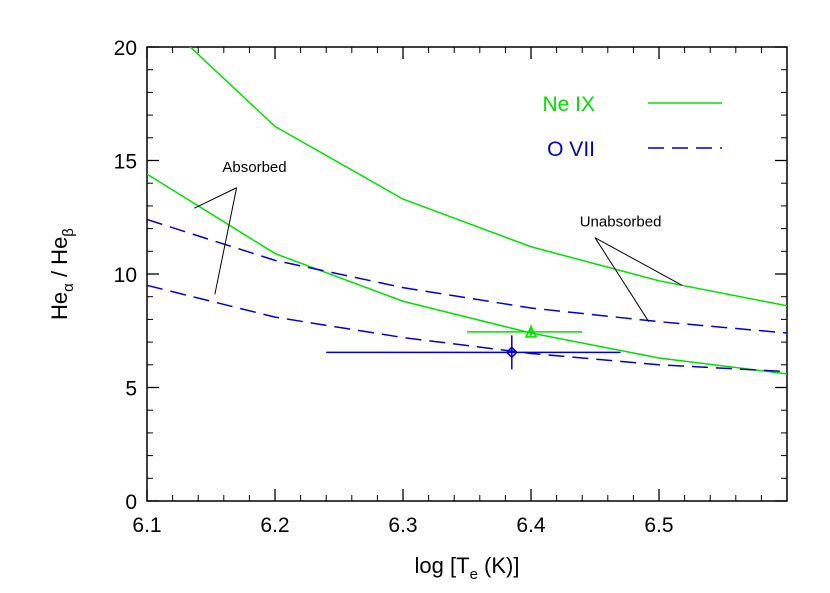 This screenshot has width=830, height=593. Describe the element at coordinates (402, 525) in the screenshot. I see `x-tick-label: 6.3` at that location.